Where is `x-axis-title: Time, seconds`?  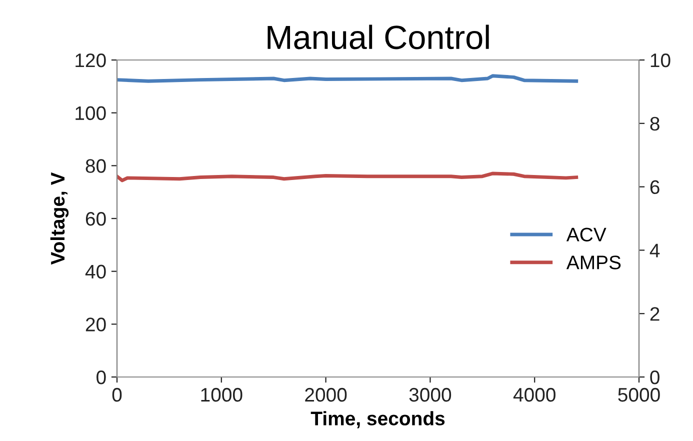 x-axis-title: Time, seconds is located at coordinates (377, 419).